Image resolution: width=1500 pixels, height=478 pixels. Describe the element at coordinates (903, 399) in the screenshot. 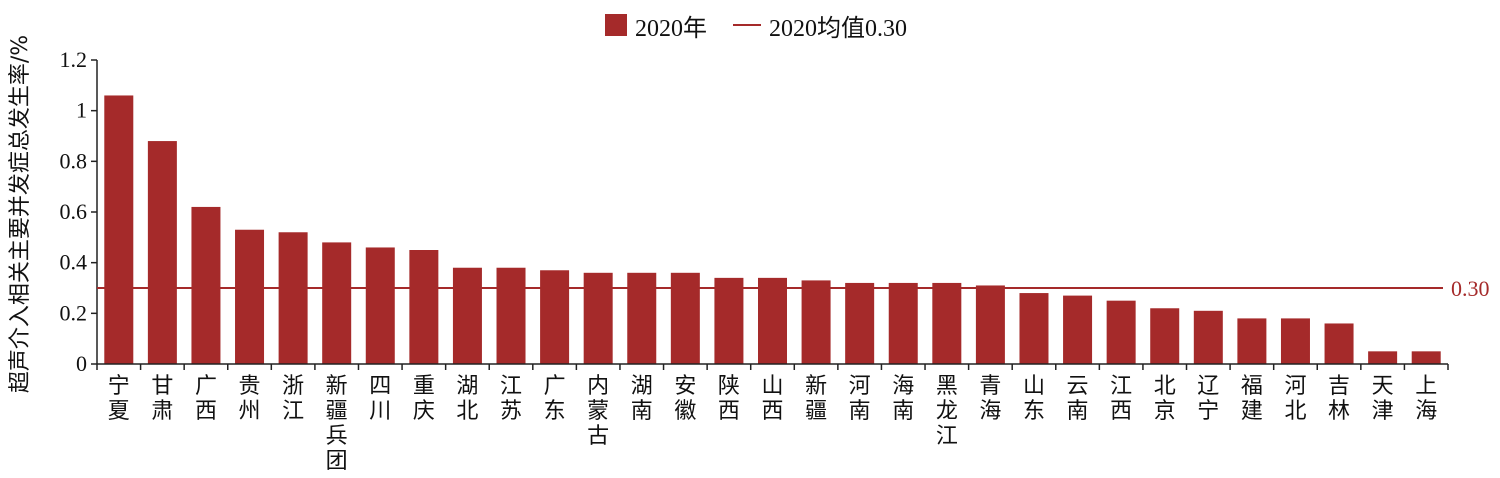

I see `x-tick-label: 海南` at that location.